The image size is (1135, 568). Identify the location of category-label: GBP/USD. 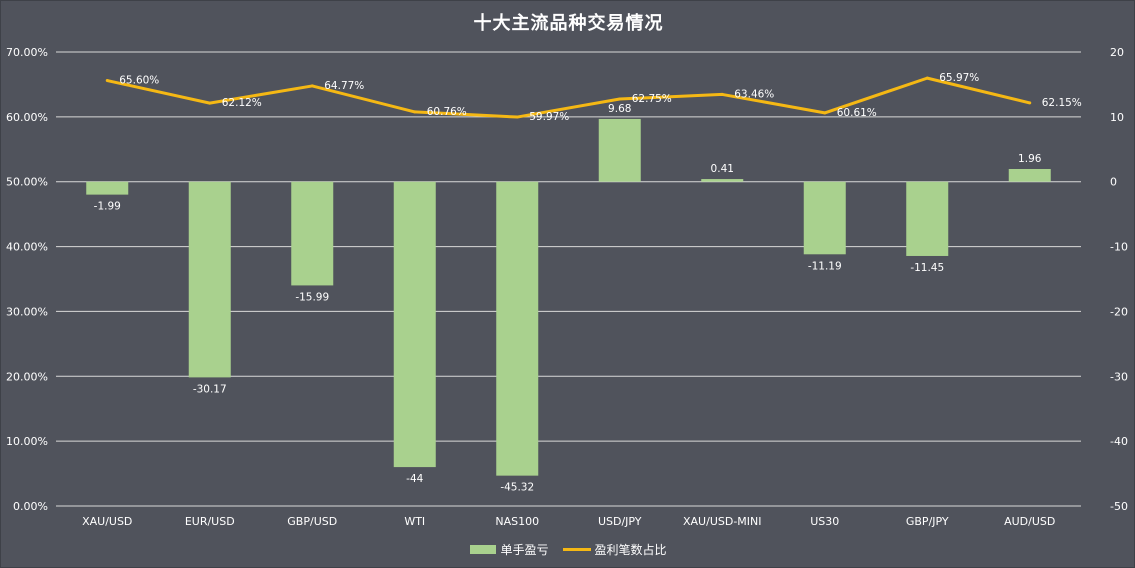
(312, 521).